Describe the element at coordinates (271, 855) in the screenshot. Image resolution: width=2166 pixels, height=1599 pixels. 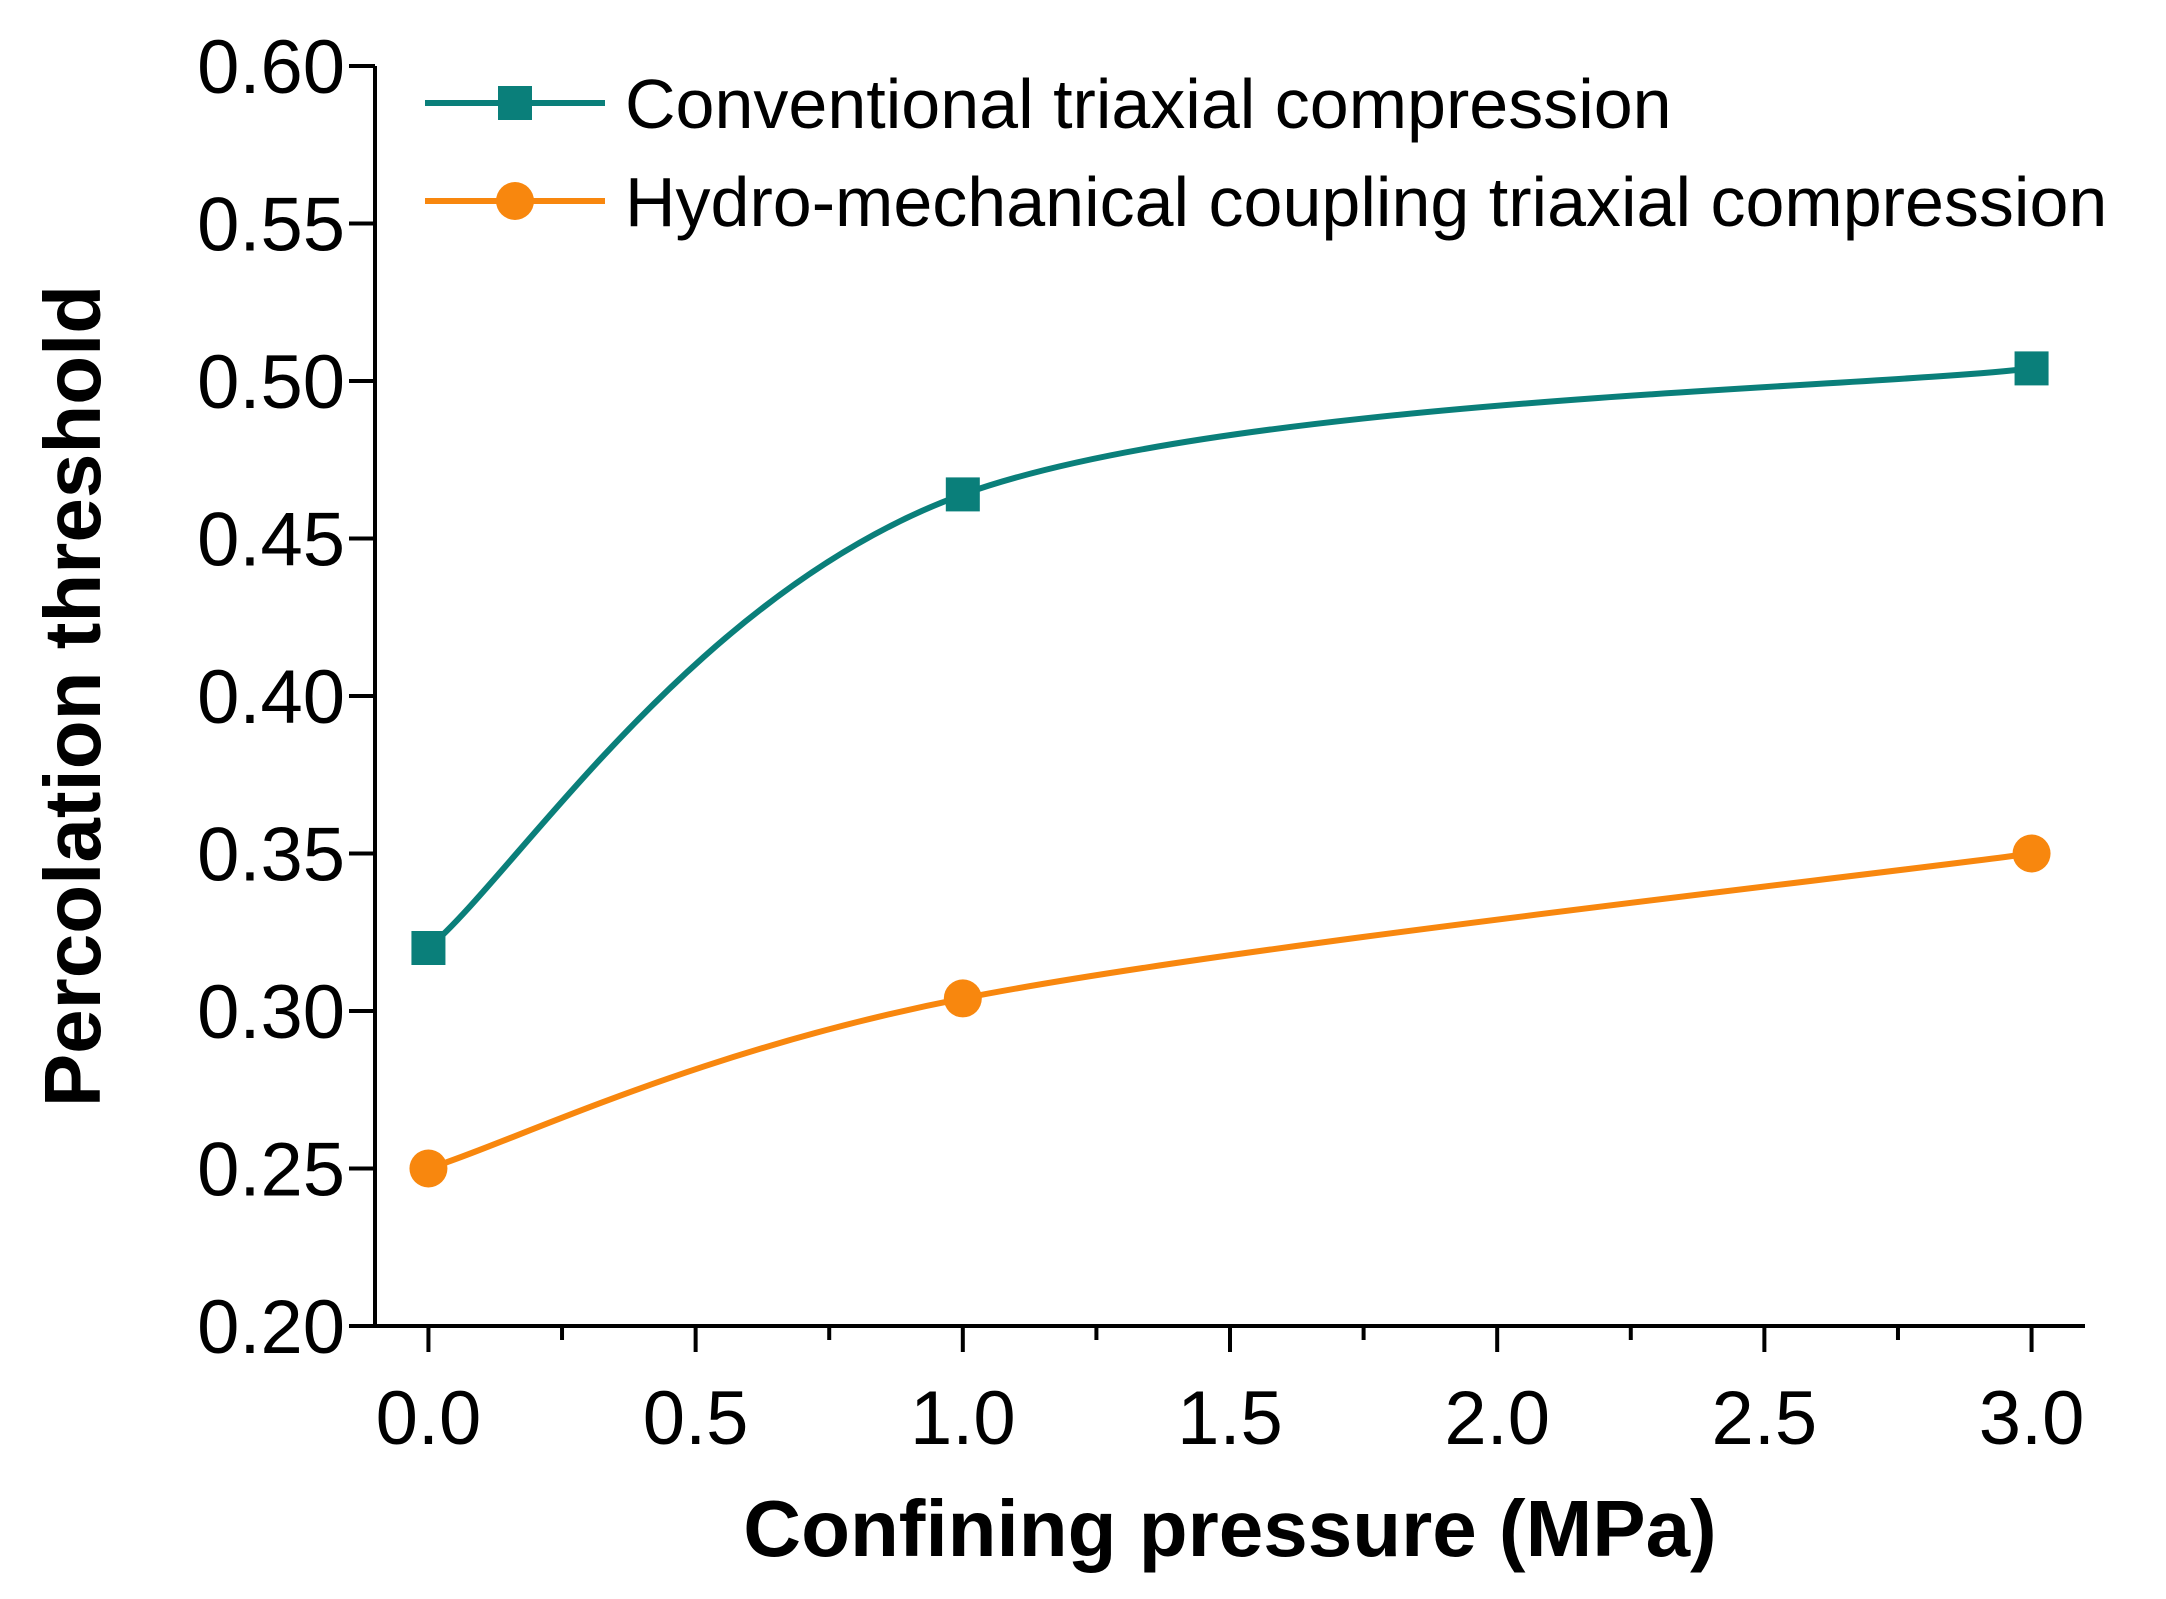
I see `y-tick-label: 0.35` at that location.